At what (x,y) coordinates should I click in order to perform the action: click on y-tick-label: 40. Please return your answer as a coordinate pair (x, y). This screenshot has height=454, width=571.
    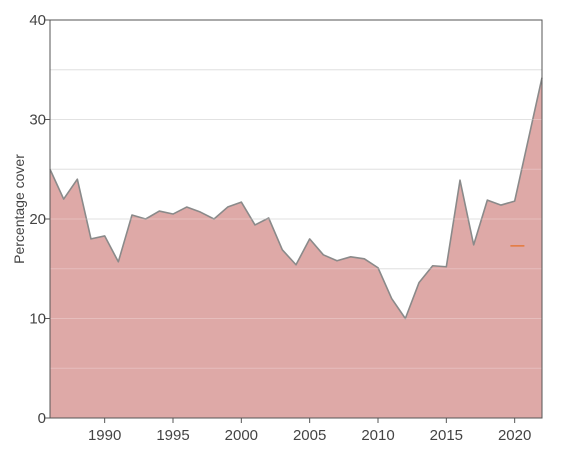
    Looking at the image, I should click on (37, 20).